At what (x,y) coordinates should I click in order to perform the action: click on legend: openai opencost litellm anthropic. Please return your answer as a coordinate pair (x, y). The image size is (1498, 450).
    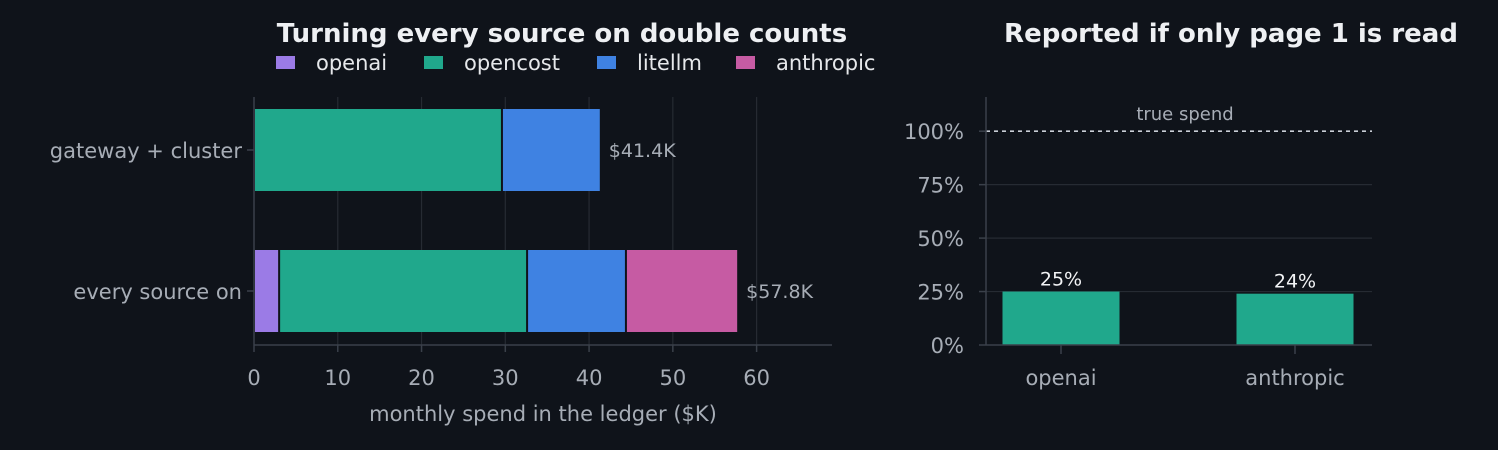
    Looking at the image, I should click on (575, 63).